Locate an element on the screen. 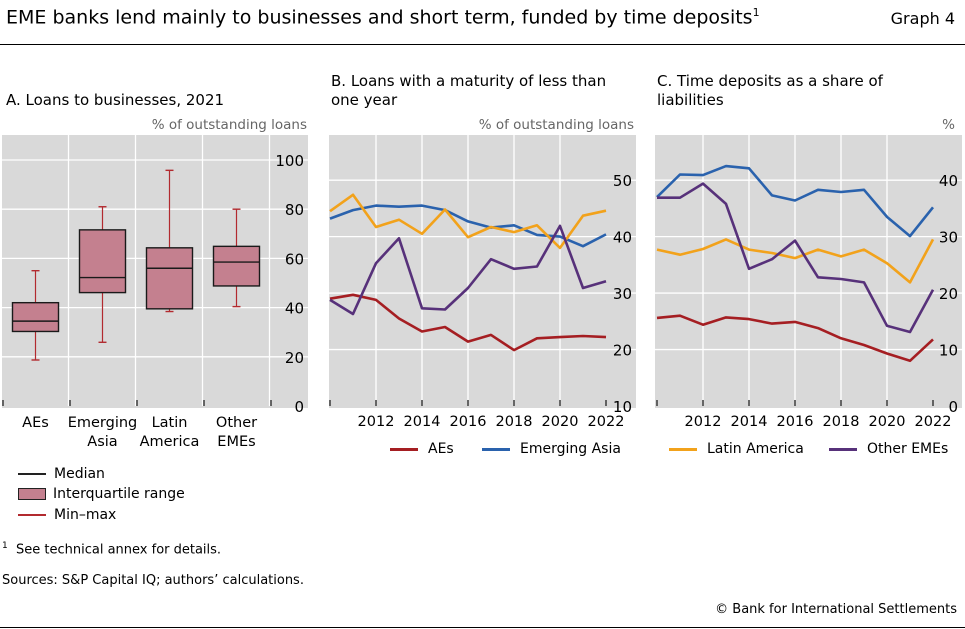 Image resolution: width=965 pixels, height=629 pixels. y-tick-label: 80 is located at coordinates (294, 210).